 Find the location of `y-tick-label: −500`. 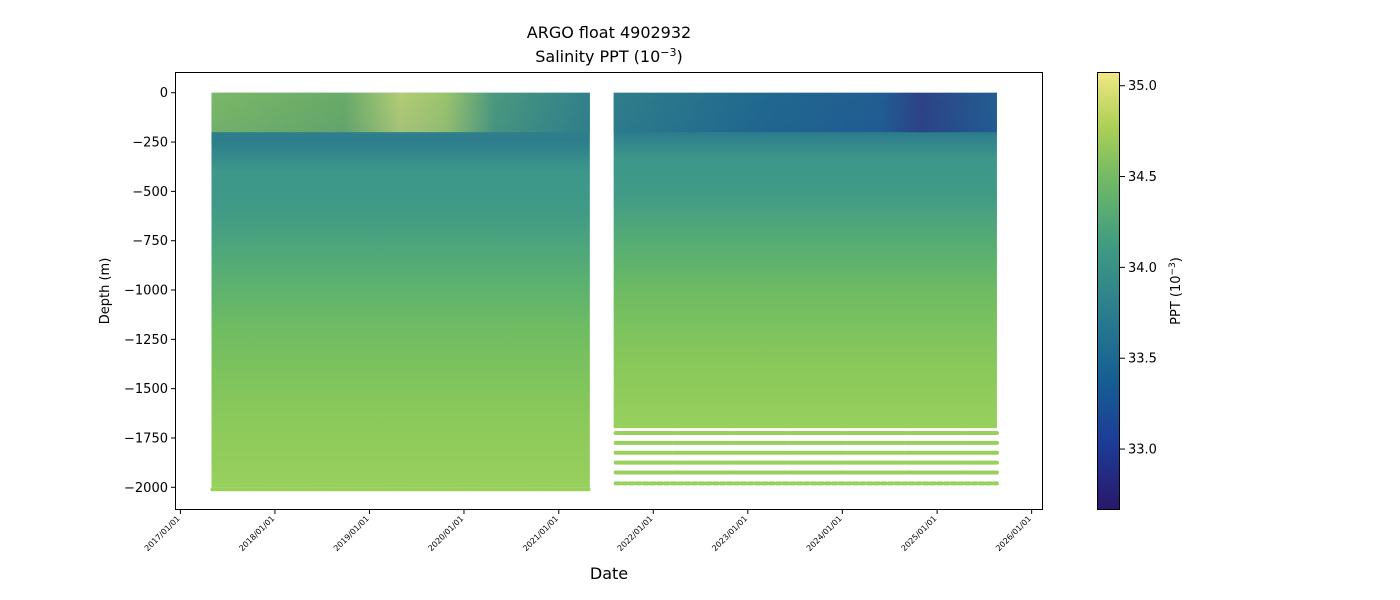

y-tick-label: −500 is located at coordinates (150, 192).